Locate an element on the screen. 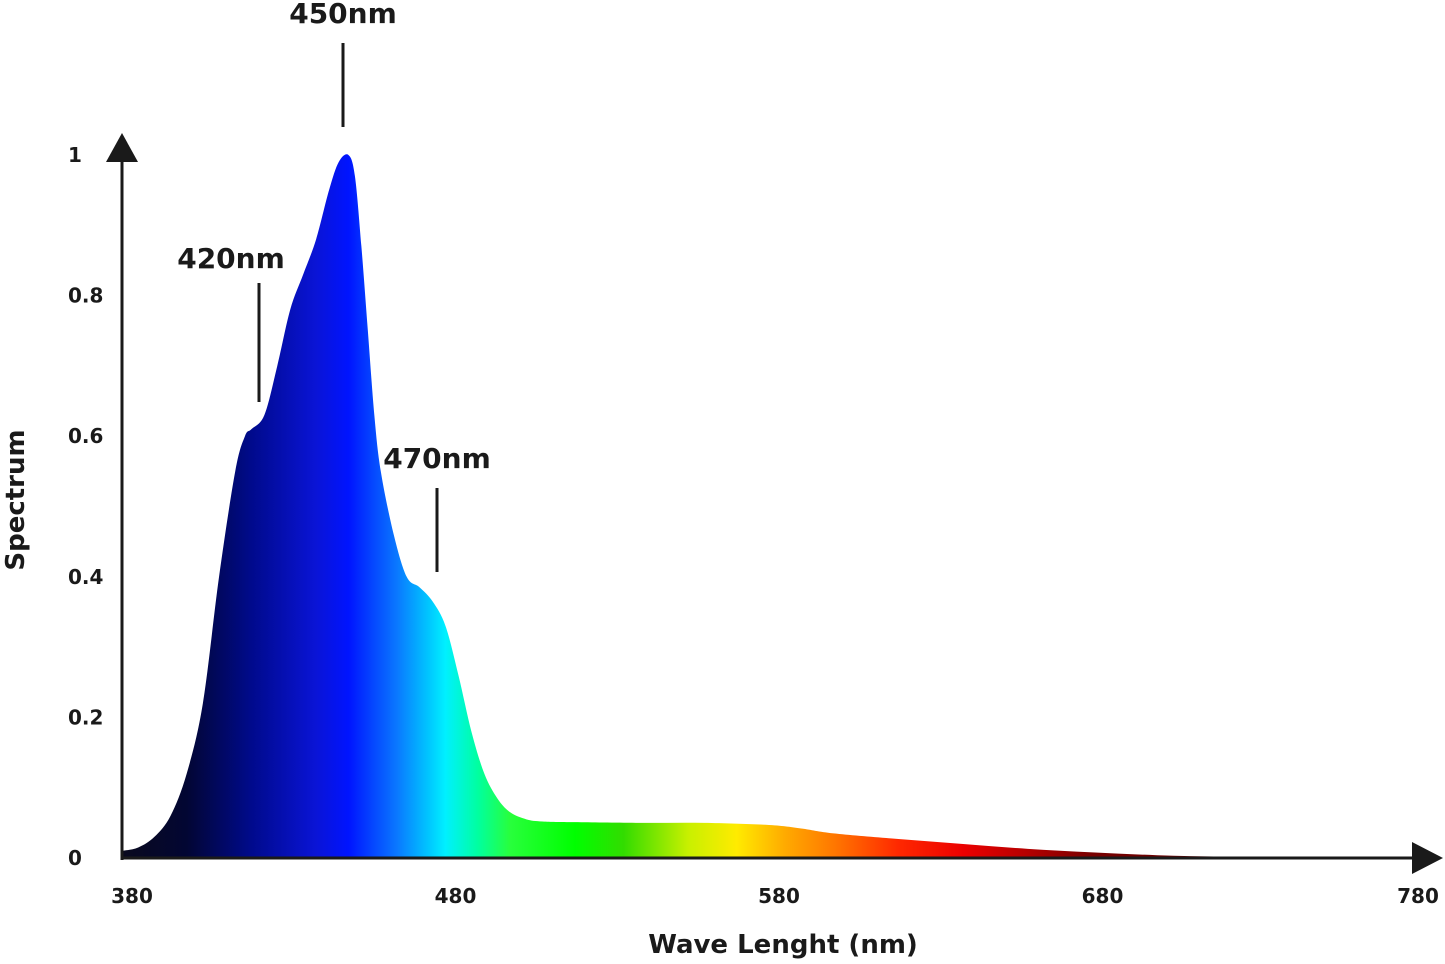 The width and height of the screenshot is (1445, 964). peak-label: 450nm is located at coordinates (343, 15).